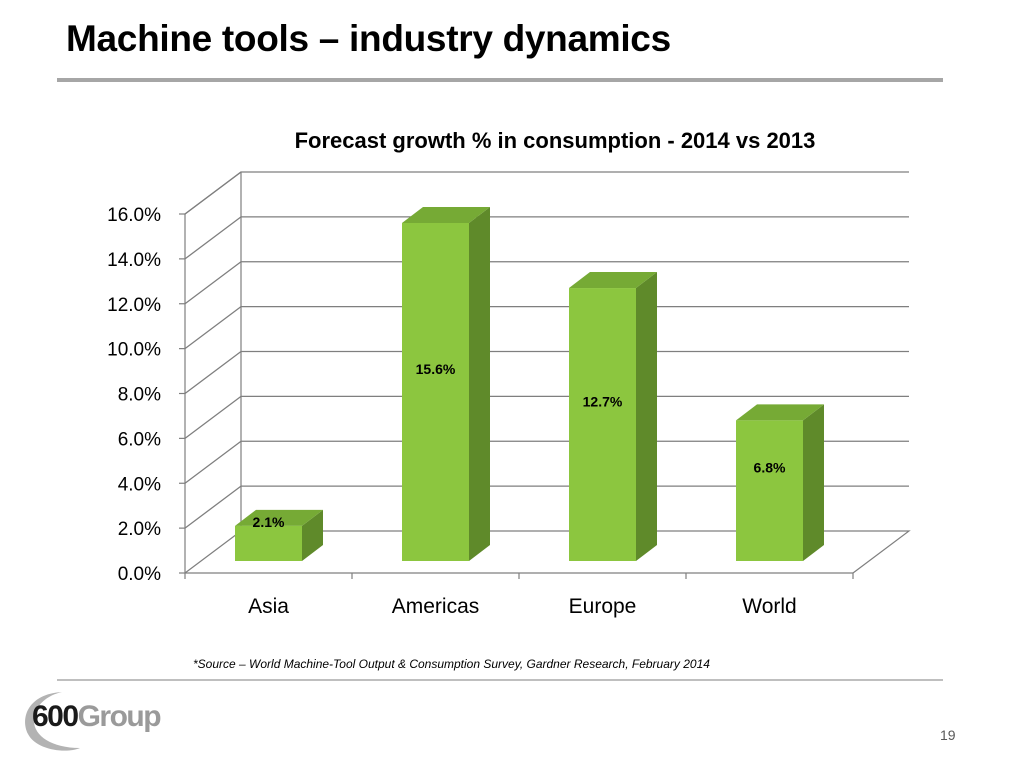 This screenshot has width=1024, height=768. I want to click on y-tick-label: 10.0%, so click(134, 350).